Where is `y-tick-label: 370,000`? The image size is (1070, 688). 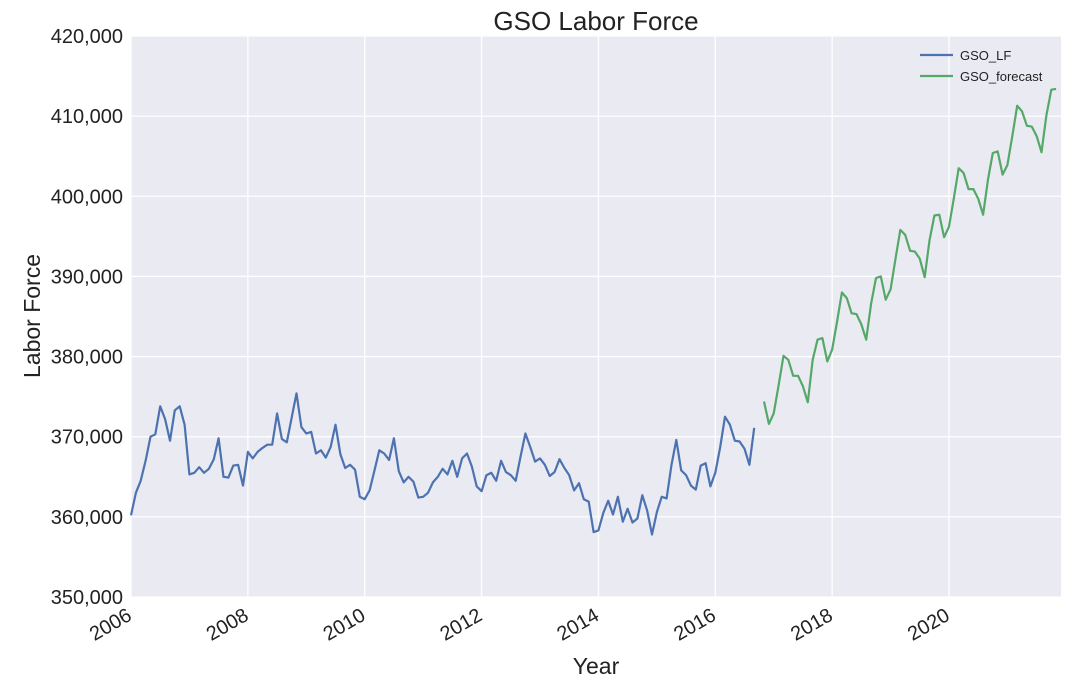 y-tick-label: 370,000 is located at coordinates (87, 438).